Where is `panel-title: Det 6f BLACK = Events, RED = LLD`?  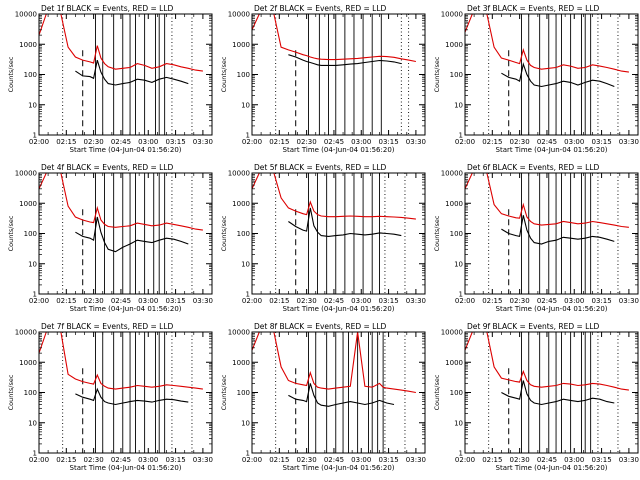
panel-title: Det 6f BLACK = Events, RED = LLD is located at coordinates (533, 167).